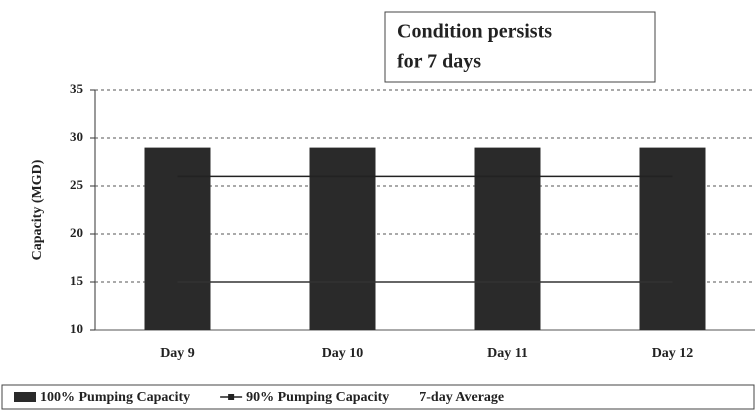 The height and width of the screenshot is (411, 755). Describe the element at coordinates (507, 353) in the screenshot. I see `x-tick-label: Day 11` at that location.